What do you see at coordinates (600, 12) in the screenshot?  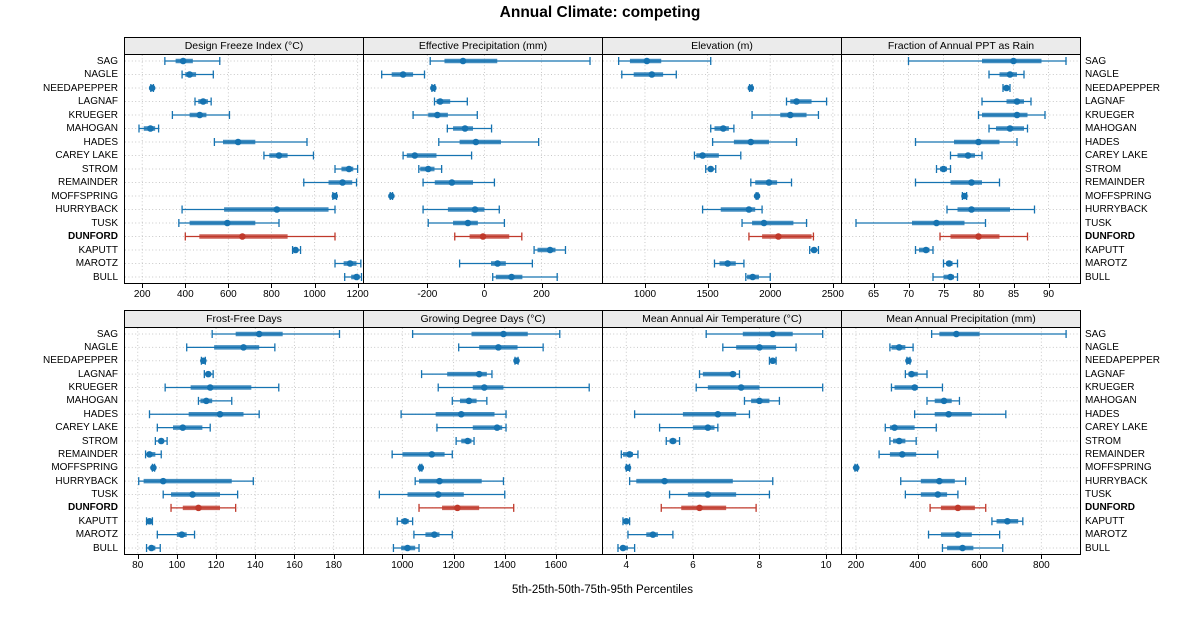 I see `chart-title: Annual Climate: competing` at bounding box center [600, 12].